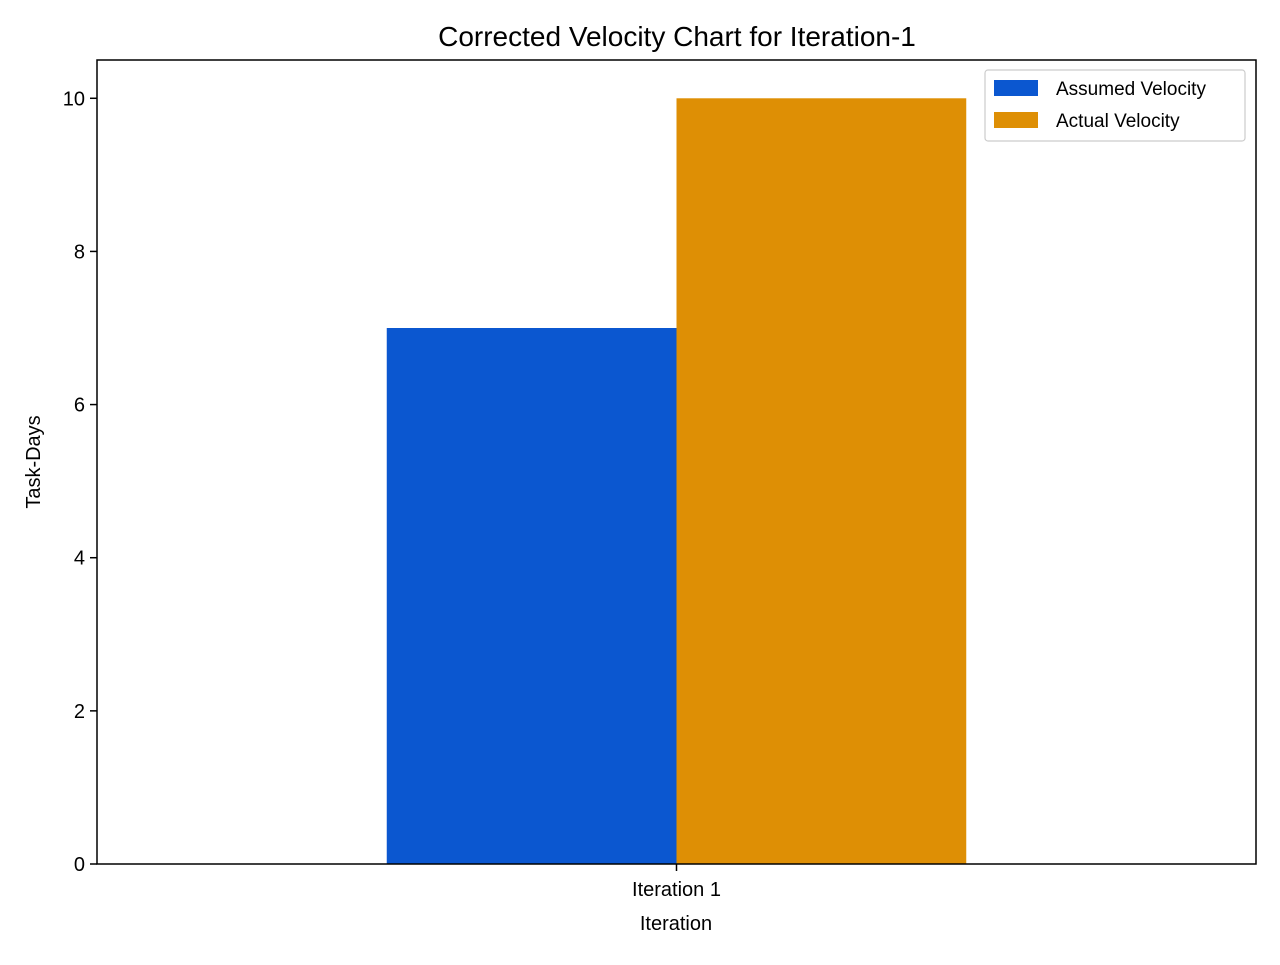 The width and height of the screenshot is (1280, 965). I want to click on y-tick-label: 0, so click(79, 865).